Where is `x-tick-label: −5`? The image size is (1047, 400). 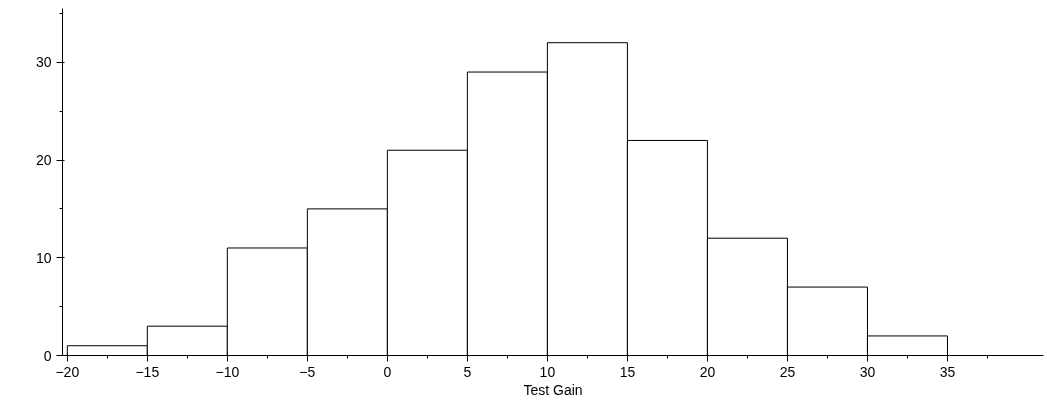
x-tick-label: −5 is located at coordinates (307, 371).